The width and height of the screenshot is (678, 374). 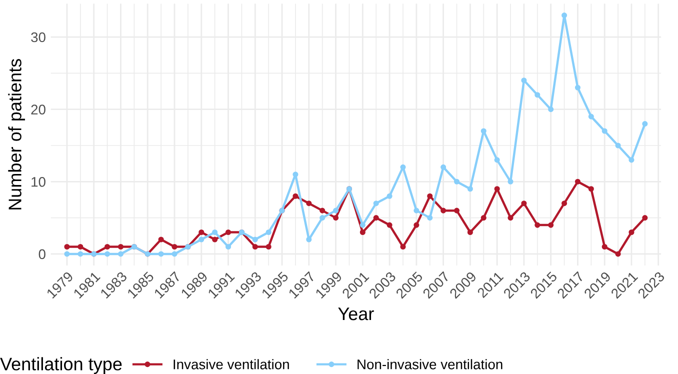 I want to click on legend-label: Invasive ventilation, so click(x=231, y=364).